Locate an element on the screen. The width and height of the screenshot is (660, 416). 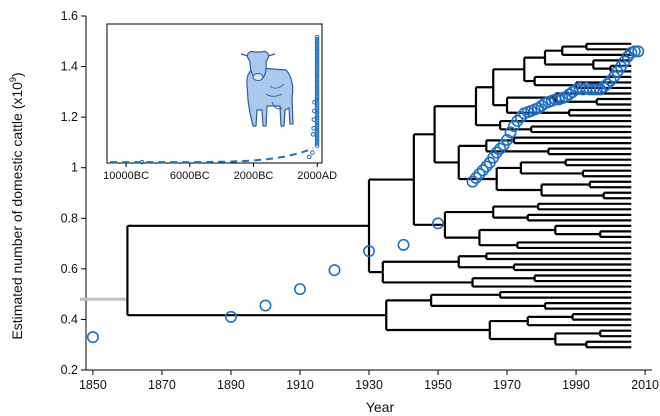
y-tick-label: 0.2 is located at coordinates (69, 370).